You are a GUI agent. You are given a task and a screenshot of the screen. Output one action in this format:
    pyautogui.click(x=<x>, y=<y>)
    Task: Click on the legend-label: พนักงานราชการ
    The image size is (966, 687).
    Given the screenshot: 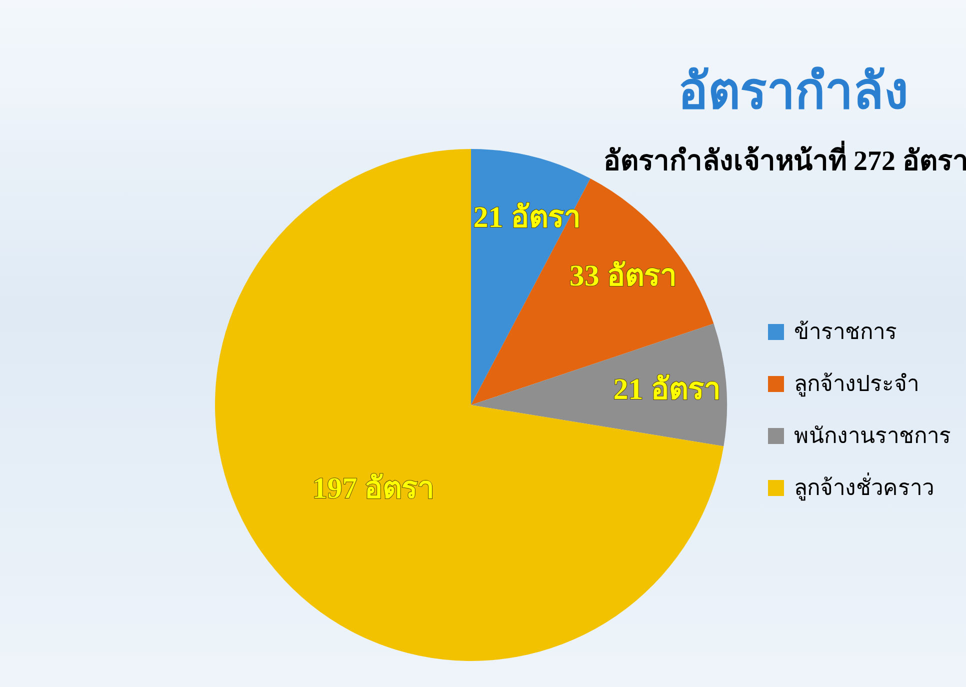 What is the action you would take?
    pyautogui.click(x=872, y=435)
    